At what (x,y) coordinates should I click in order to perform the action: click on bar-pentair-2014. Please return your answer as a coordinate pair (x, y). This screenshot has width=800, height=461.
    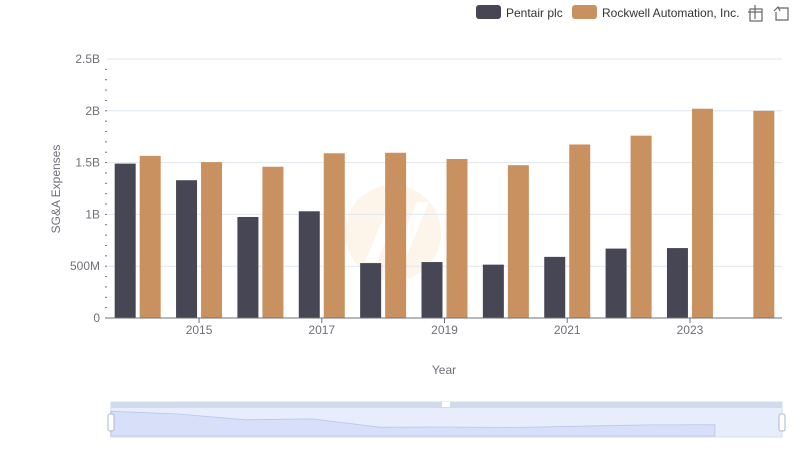
    Looking at the image, I should click on (125, 240).